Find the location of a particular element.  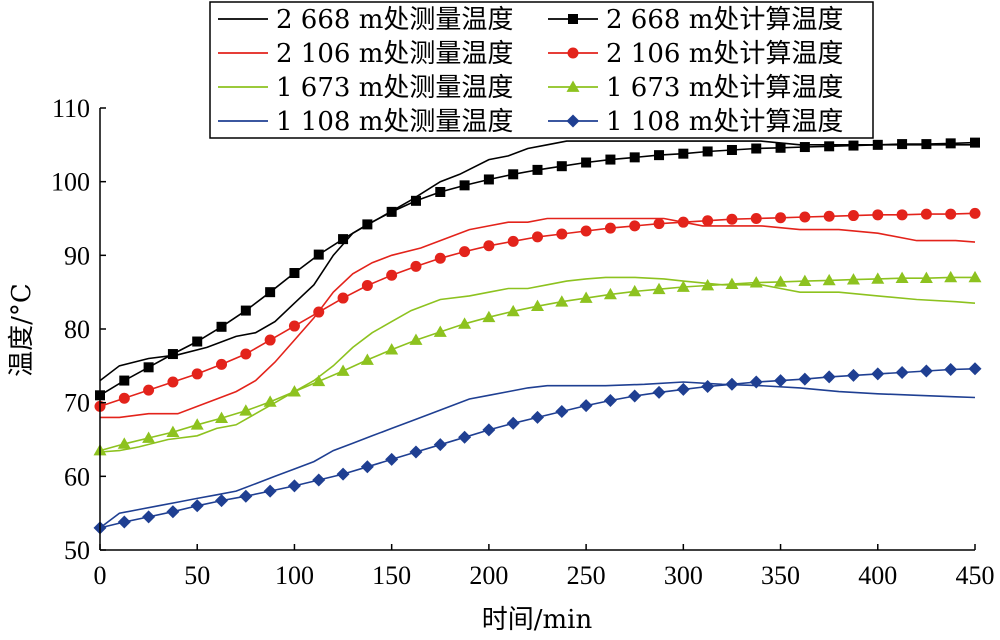

x-tick-label: 350 is located at coordinates (780, 575).